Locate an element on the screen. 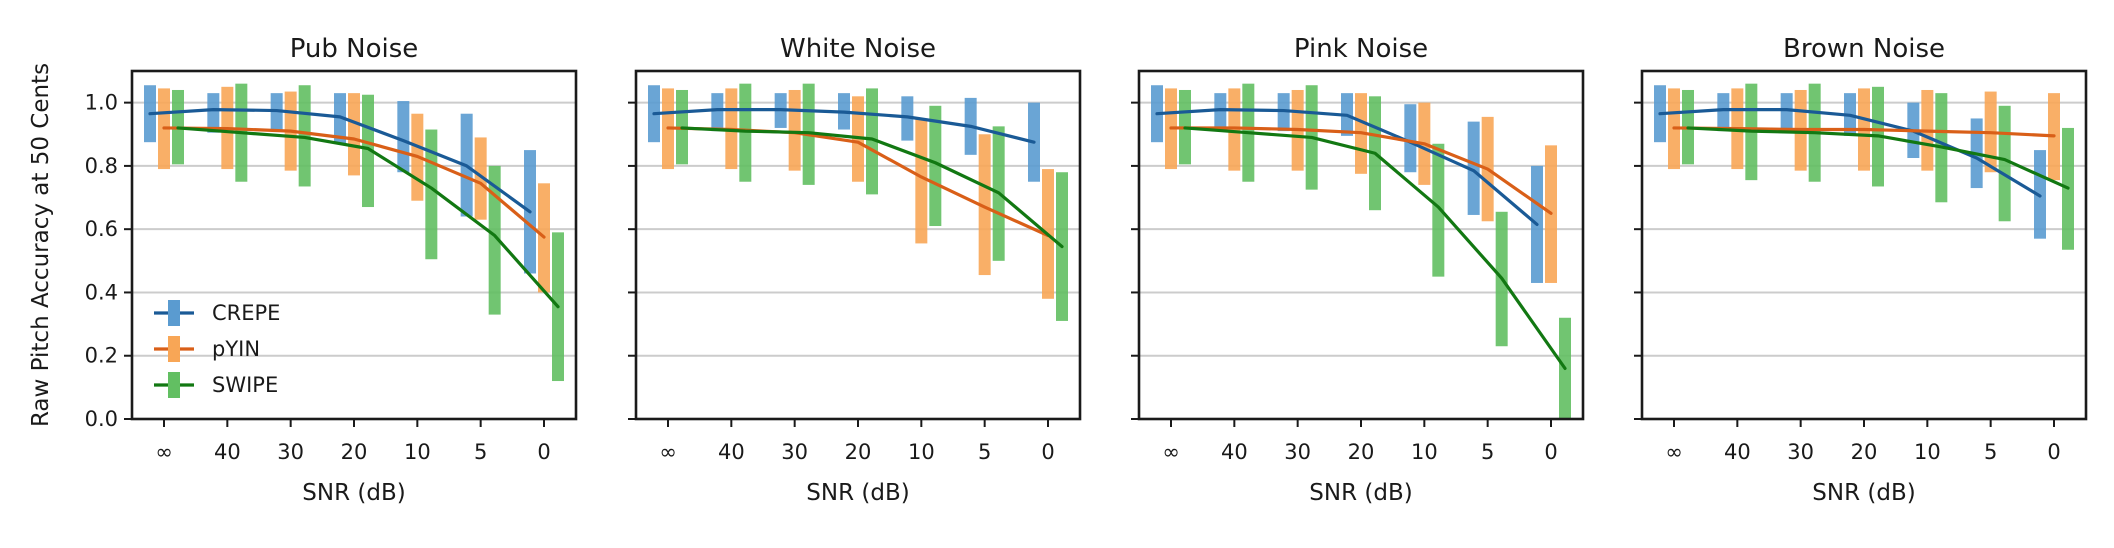 Image resolution: width=2114 pixels, height=548 pixels. legend: CREPE pYIN SWIPE is located at coordinates (217, 349).